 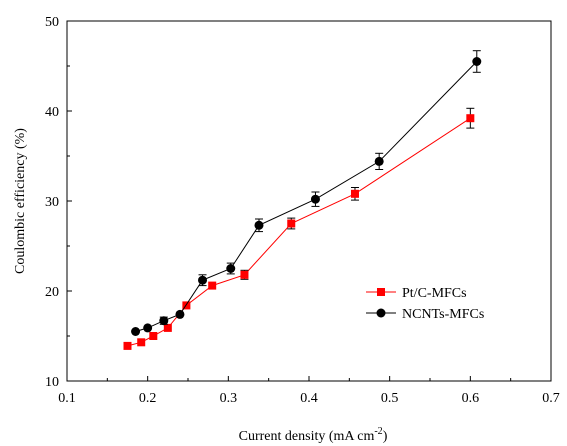 I want to click on legend-item: NCNTs-MFCs, so click(x=425, y=314).